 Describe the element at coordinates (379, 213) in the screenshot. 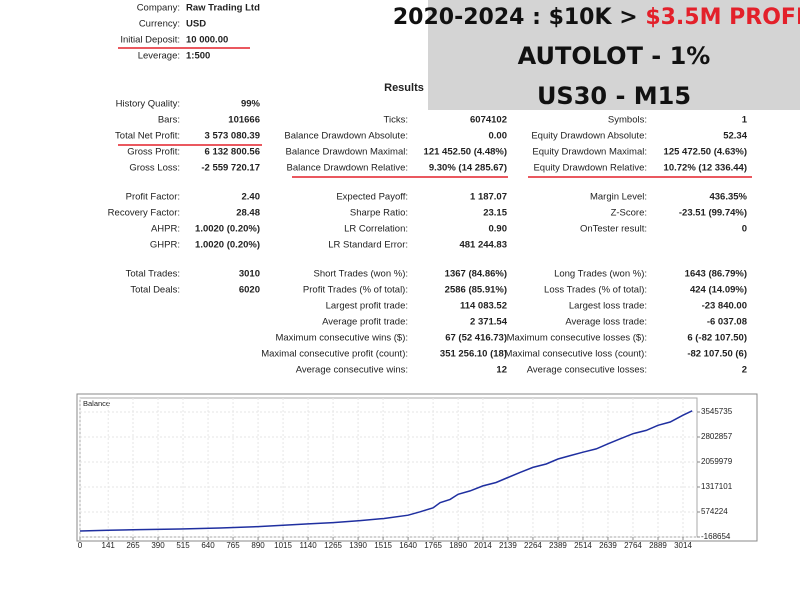

I see `stat-label: Sharpe Ratio:` at that location.